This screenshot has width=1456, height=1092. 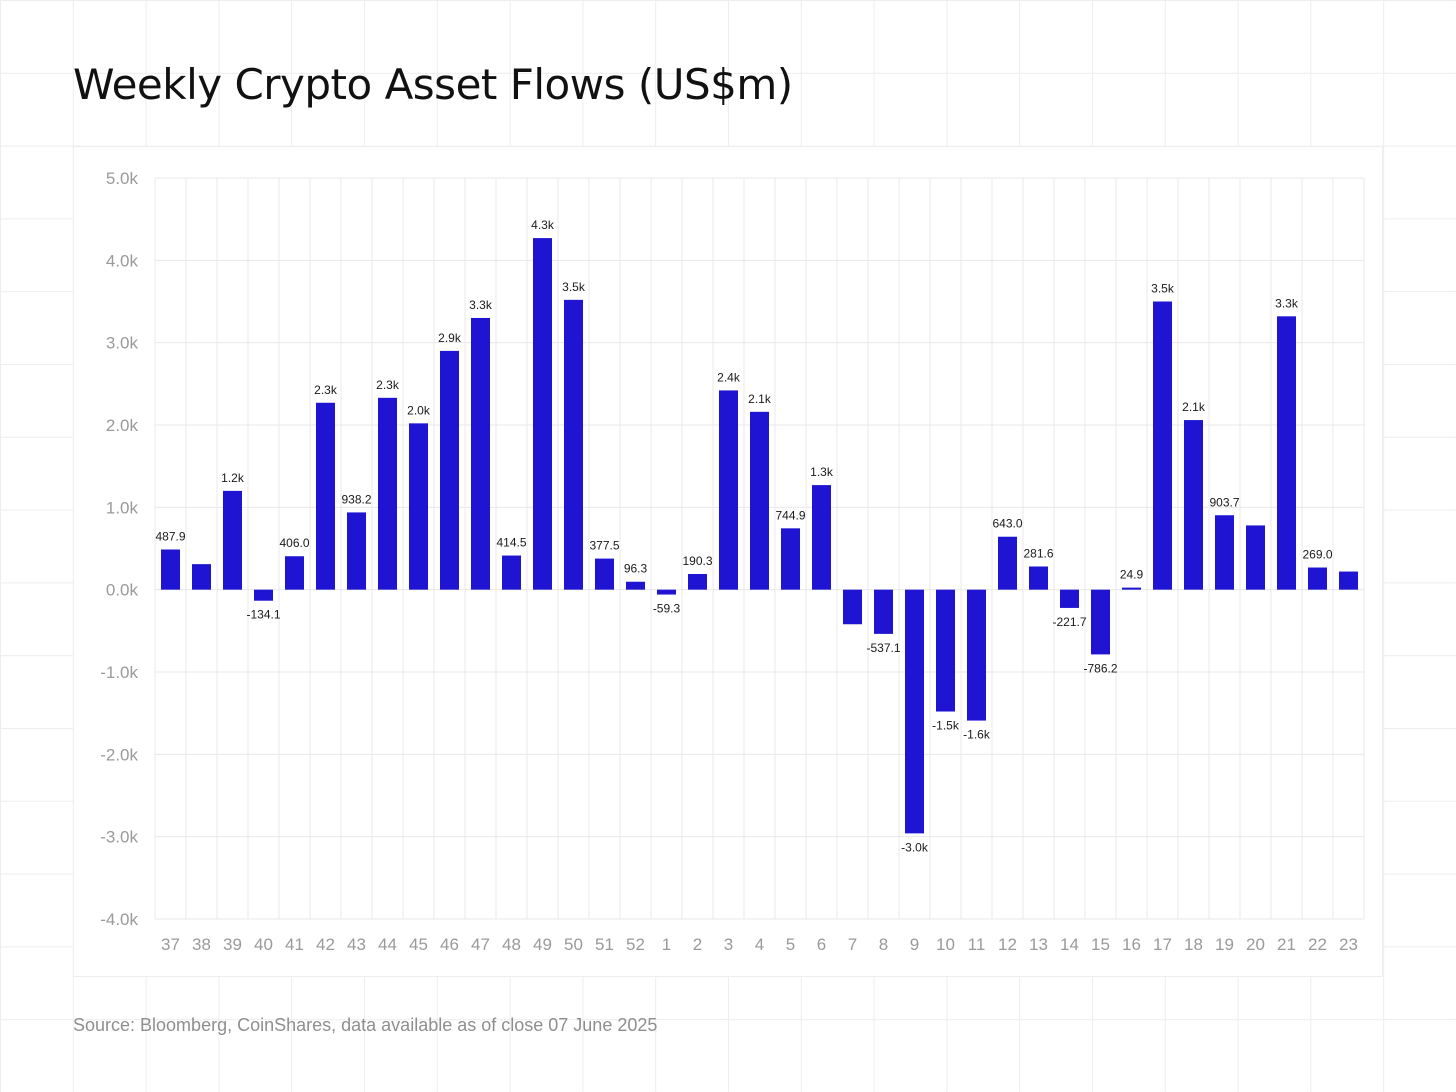 I want to click on data-label: -1.5k, so click(x=946, y=726).